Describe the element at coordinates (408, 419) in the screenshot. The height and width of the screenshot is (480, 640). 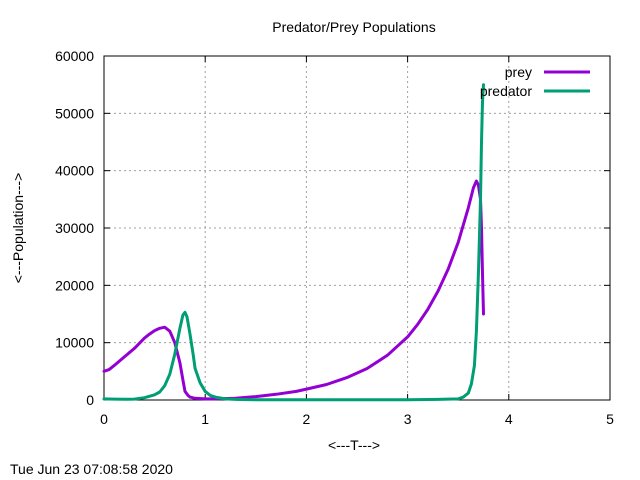
I see `x-tick-label: 3` at that location.